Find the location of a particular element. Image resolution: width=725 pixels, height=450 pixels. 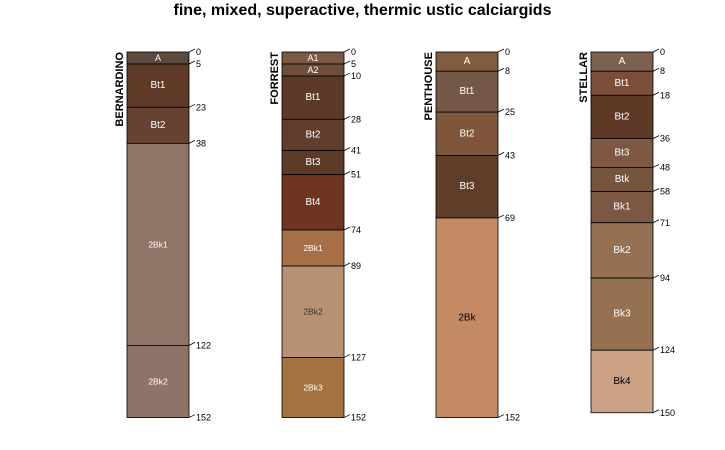

horizon-label: A2 is located at coordinates (312, 70).